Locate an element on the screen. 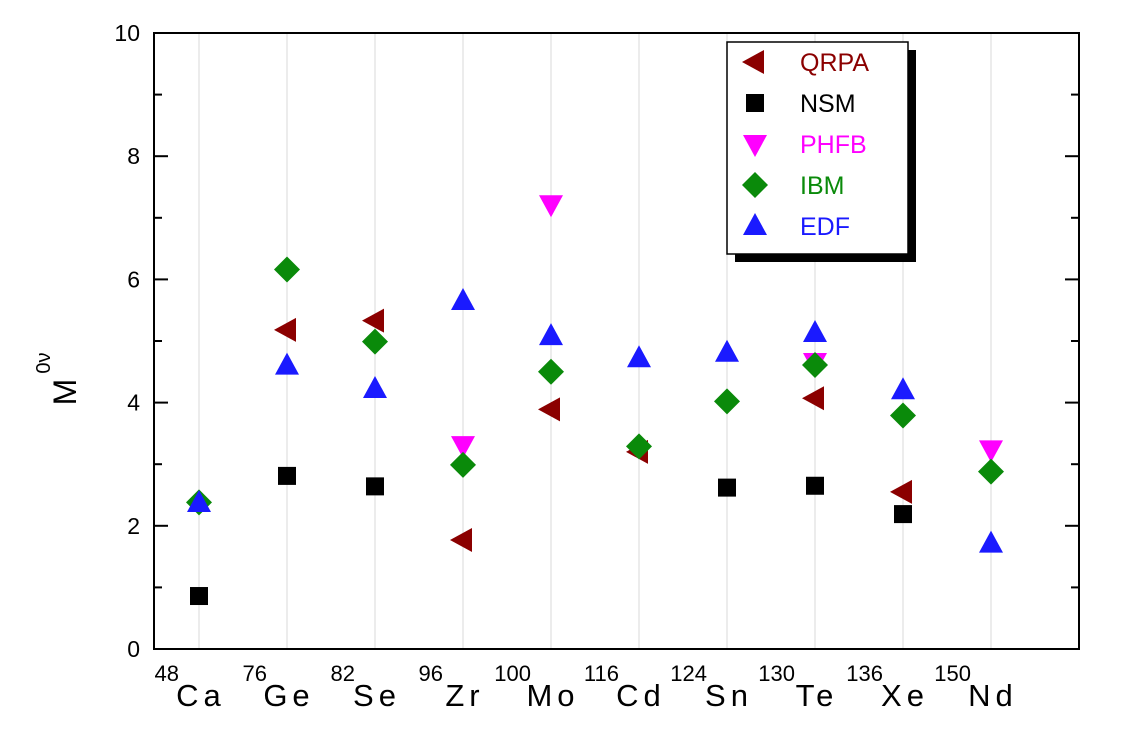  legend-item-phfb: PHFB is located at coordinates (805, 145).